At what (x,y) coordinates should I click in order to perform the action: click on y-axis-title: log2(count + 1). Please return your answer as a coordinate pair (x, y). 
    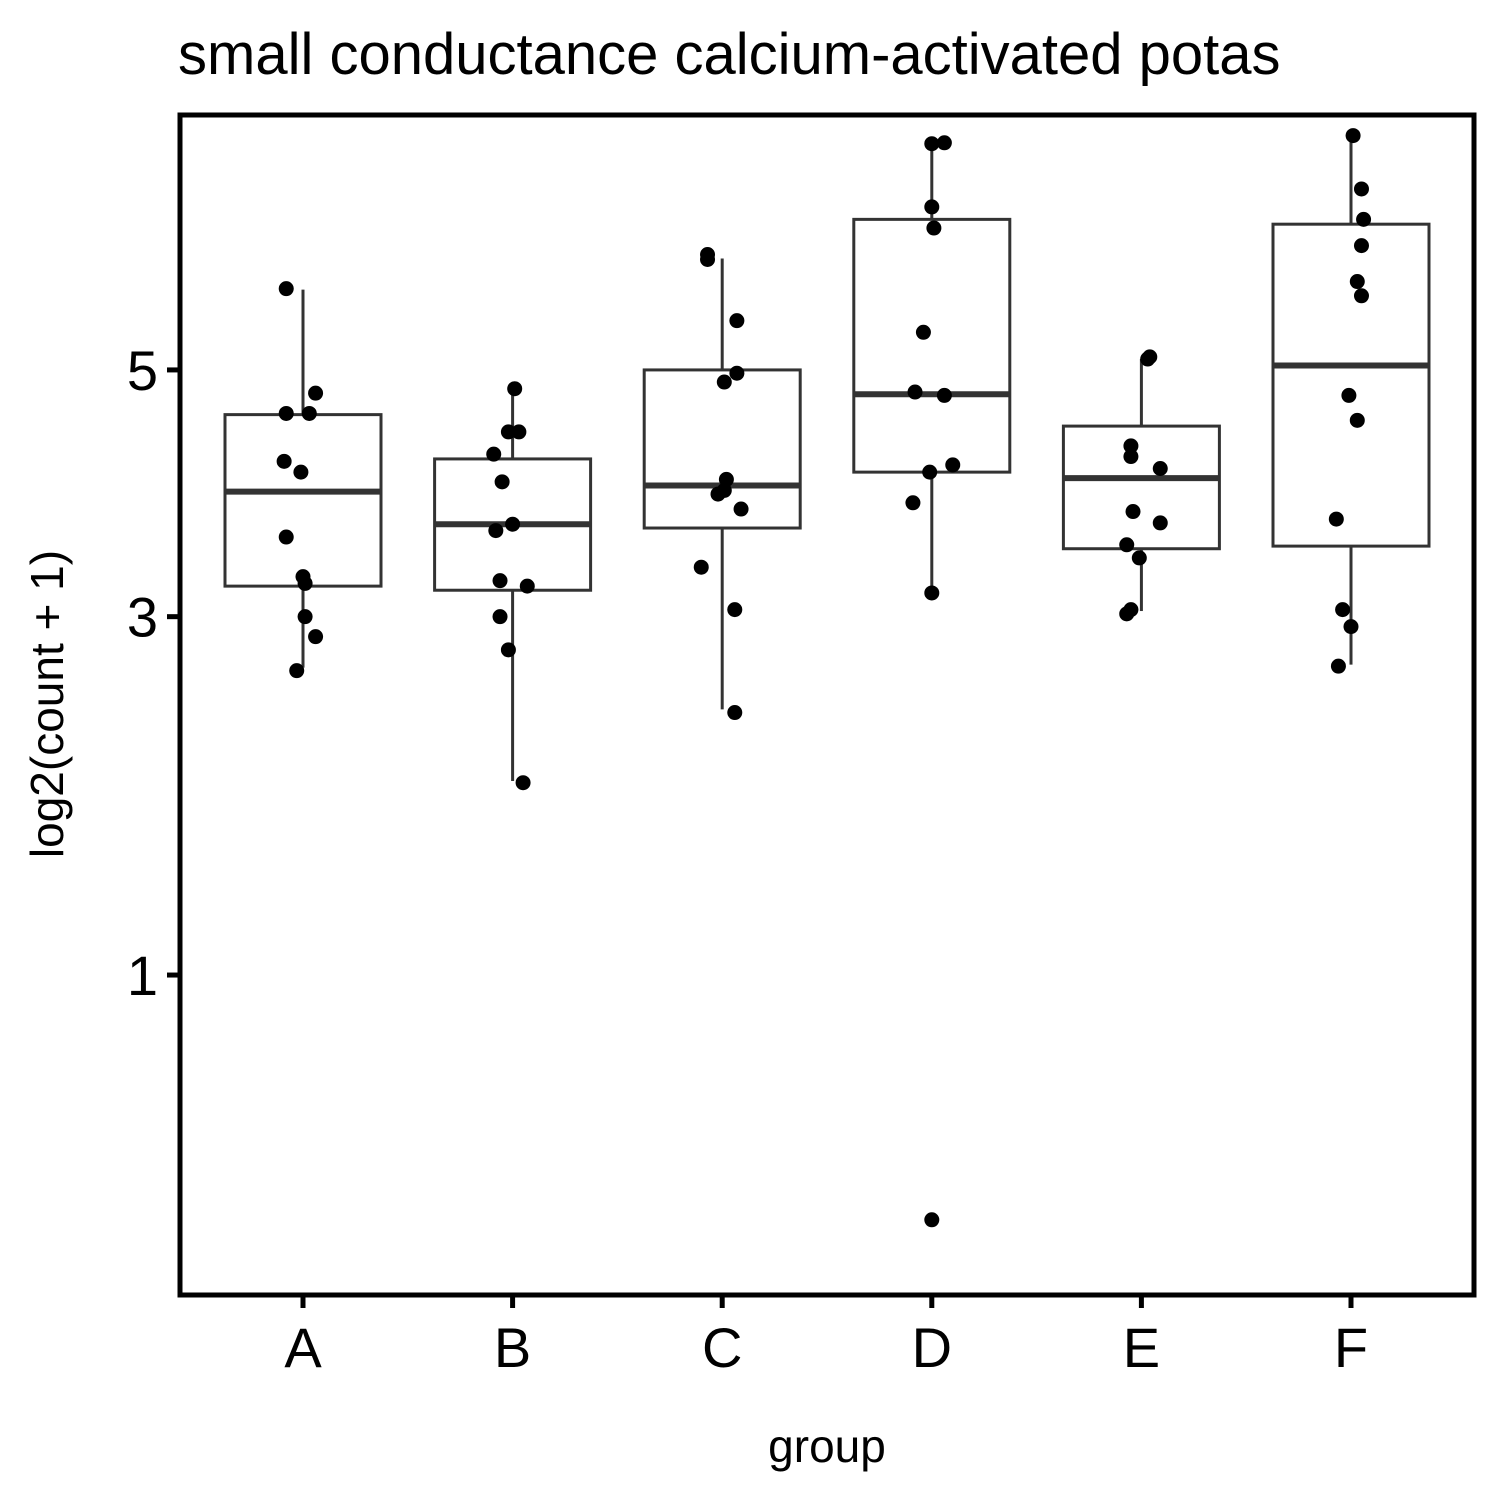
    Looking at the image, I should click on (47, 704).